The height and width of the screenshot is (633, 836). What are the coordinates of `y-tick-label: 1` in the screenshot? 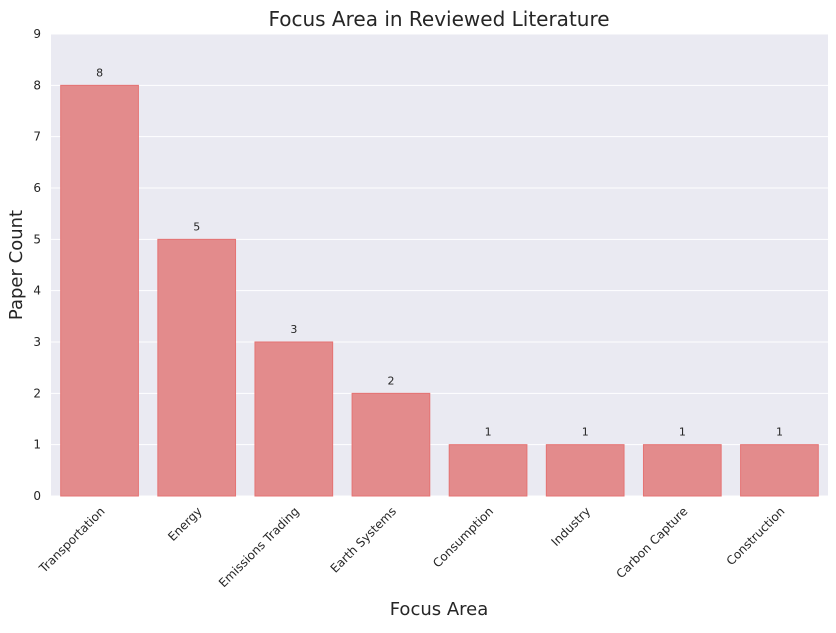 It's located at (37, 445).